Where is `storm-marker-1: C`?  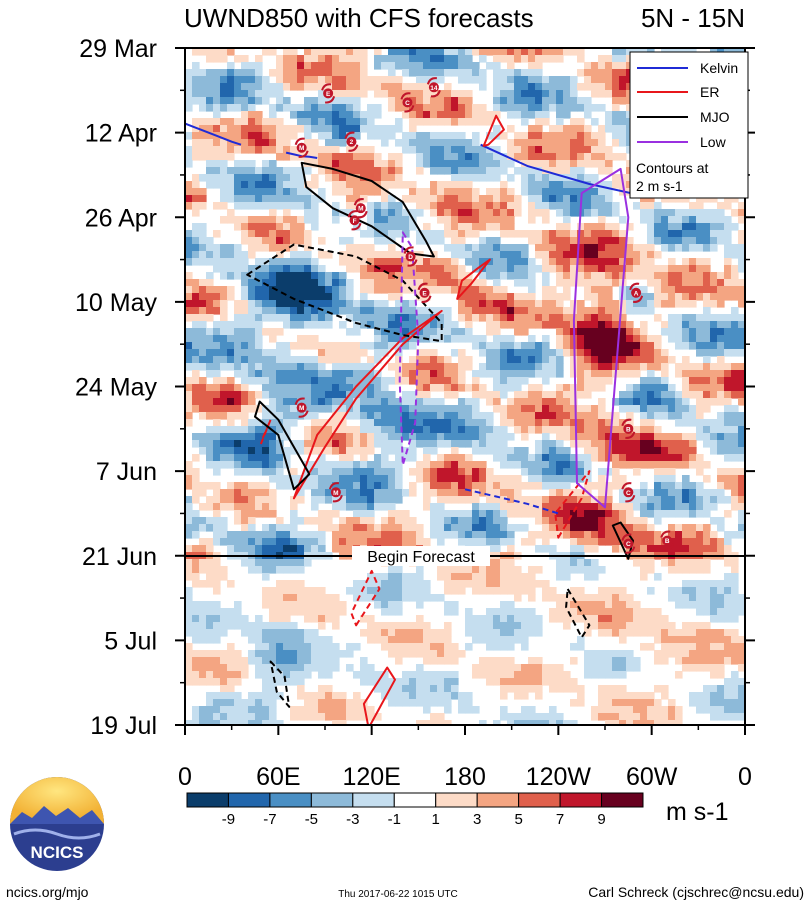 storm-marker-1: C is located at coordinates (407, 102).